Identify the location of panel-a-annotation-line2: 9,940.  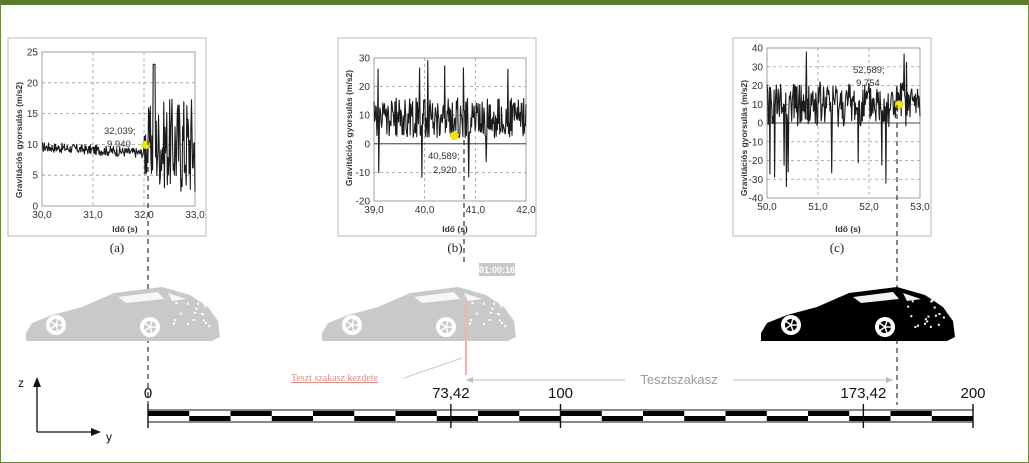
(119, 144).